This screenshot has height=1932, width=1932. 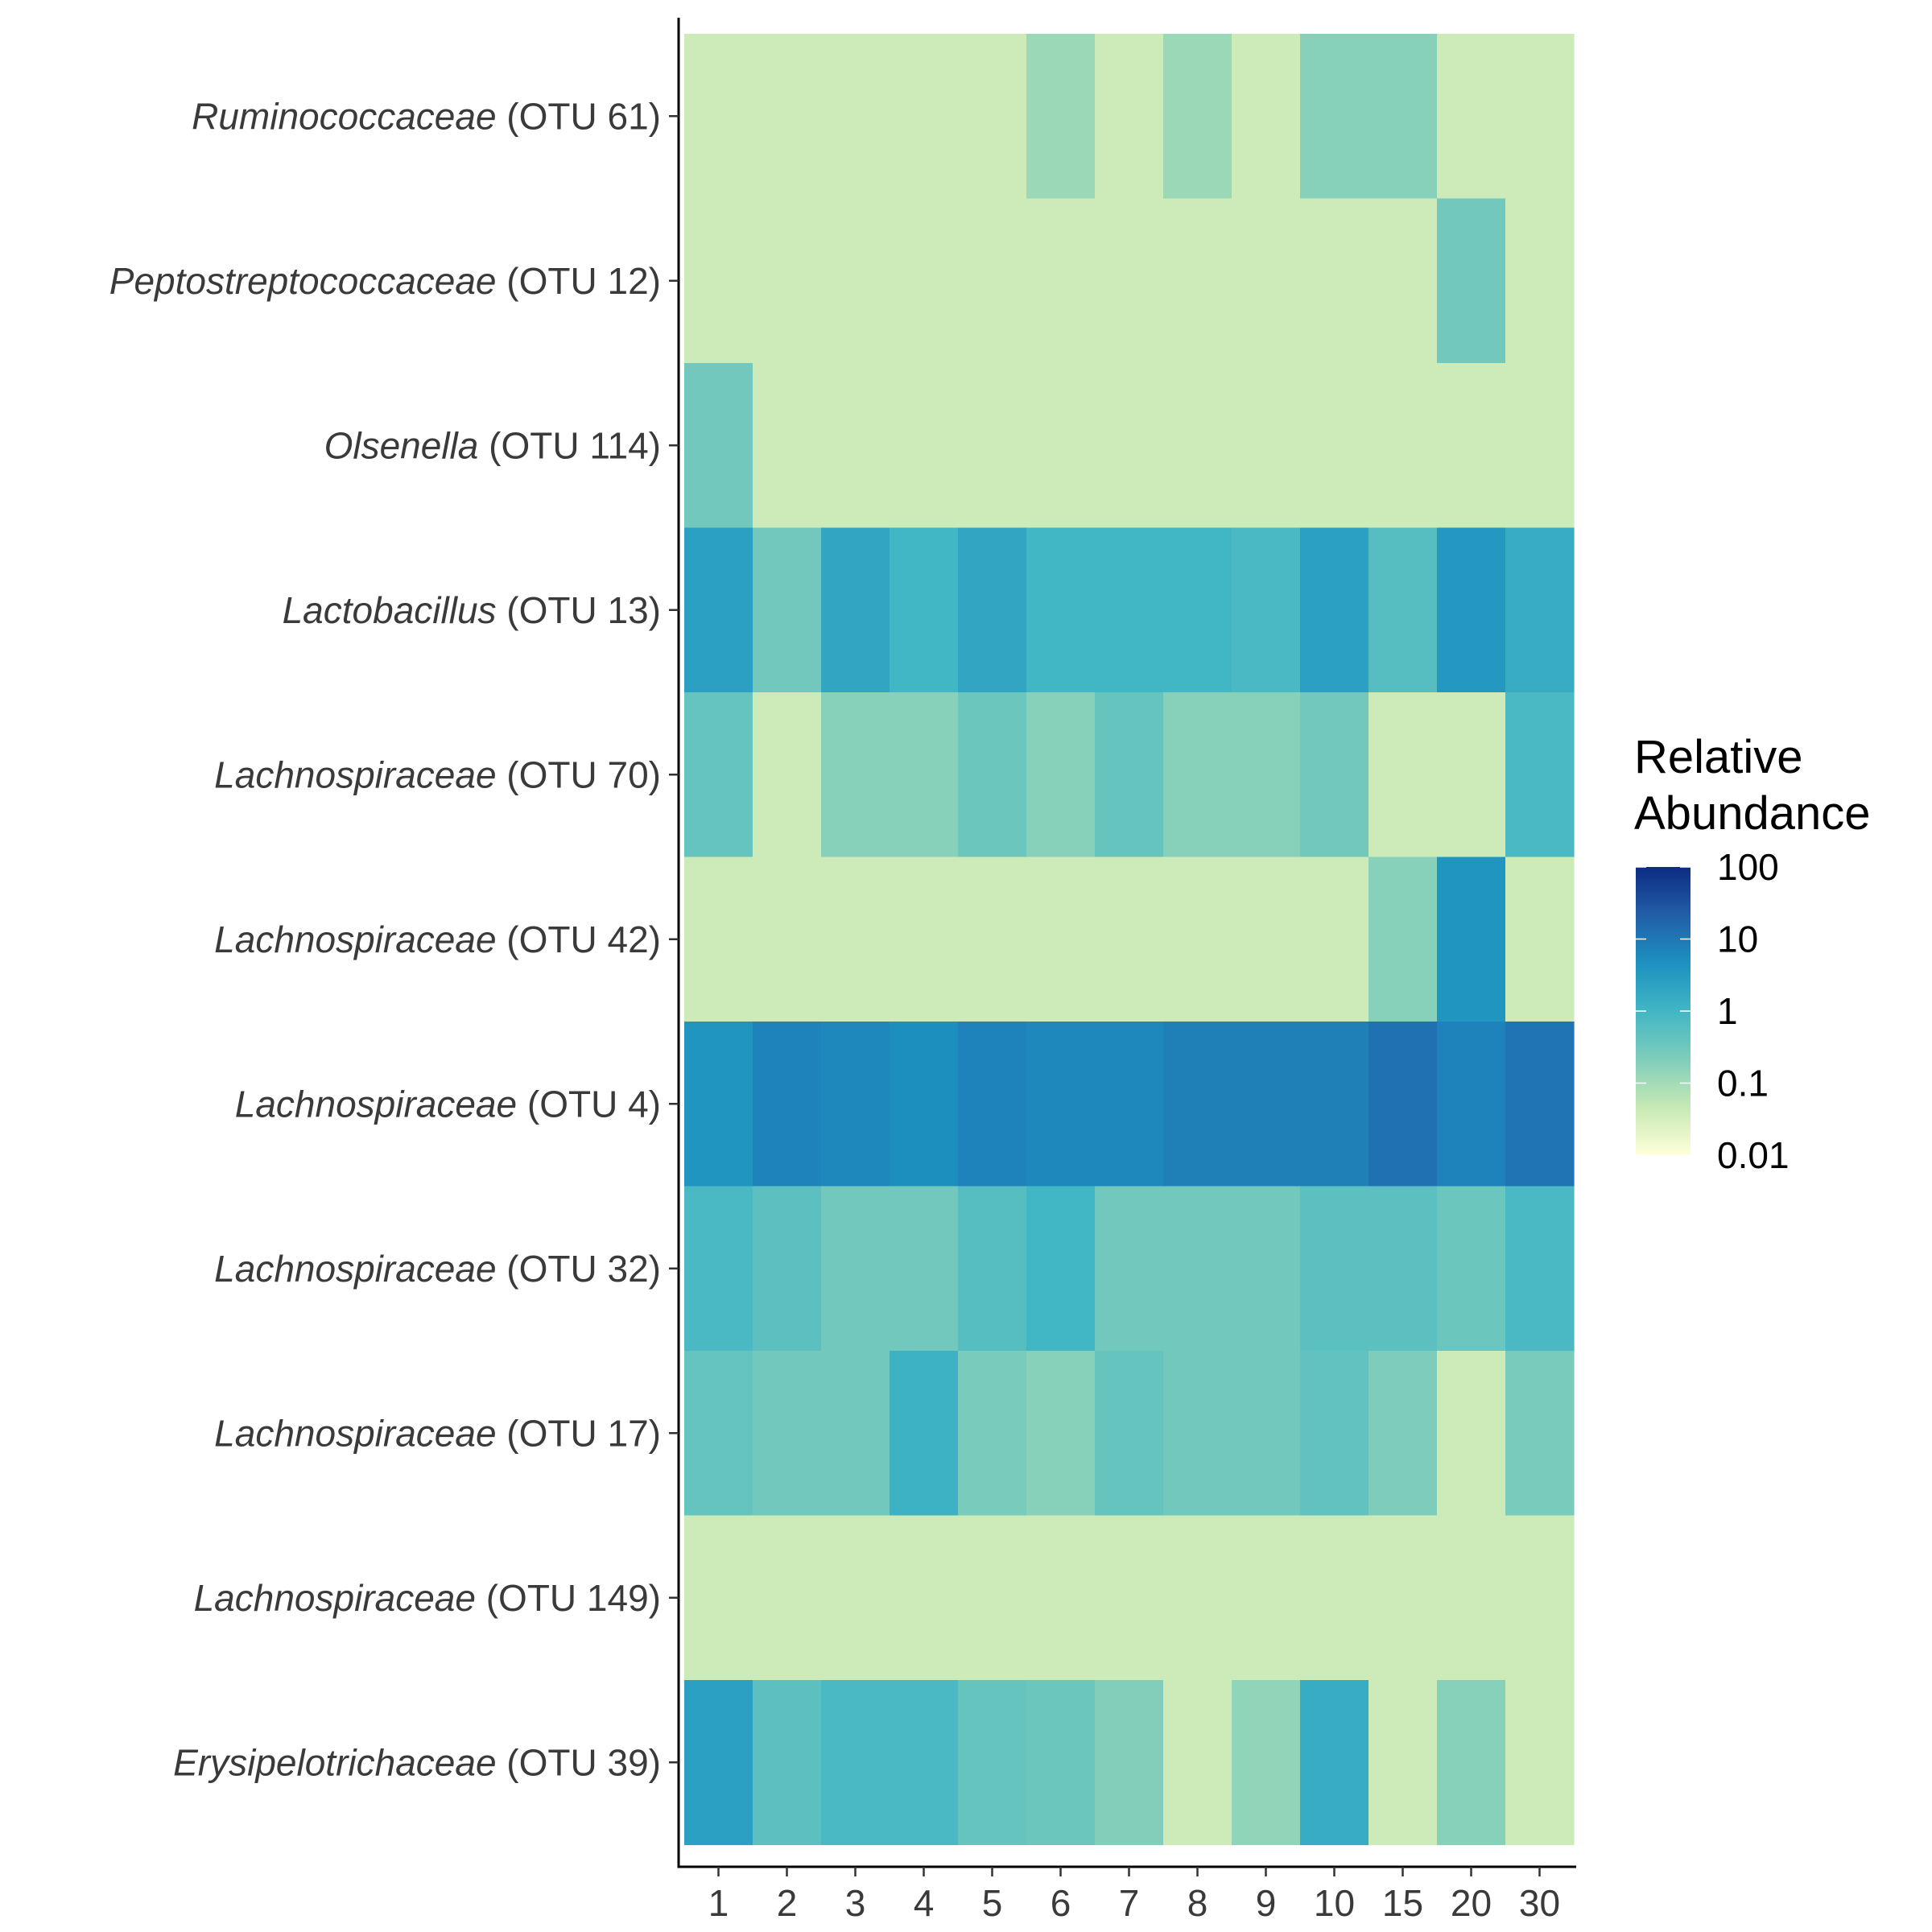 What do you see at coordinates (334, 1762) in the screenshot?
I see `y-tick-label-taxon: Erysipelotrichaceae` at bounding box center [334, 1762].